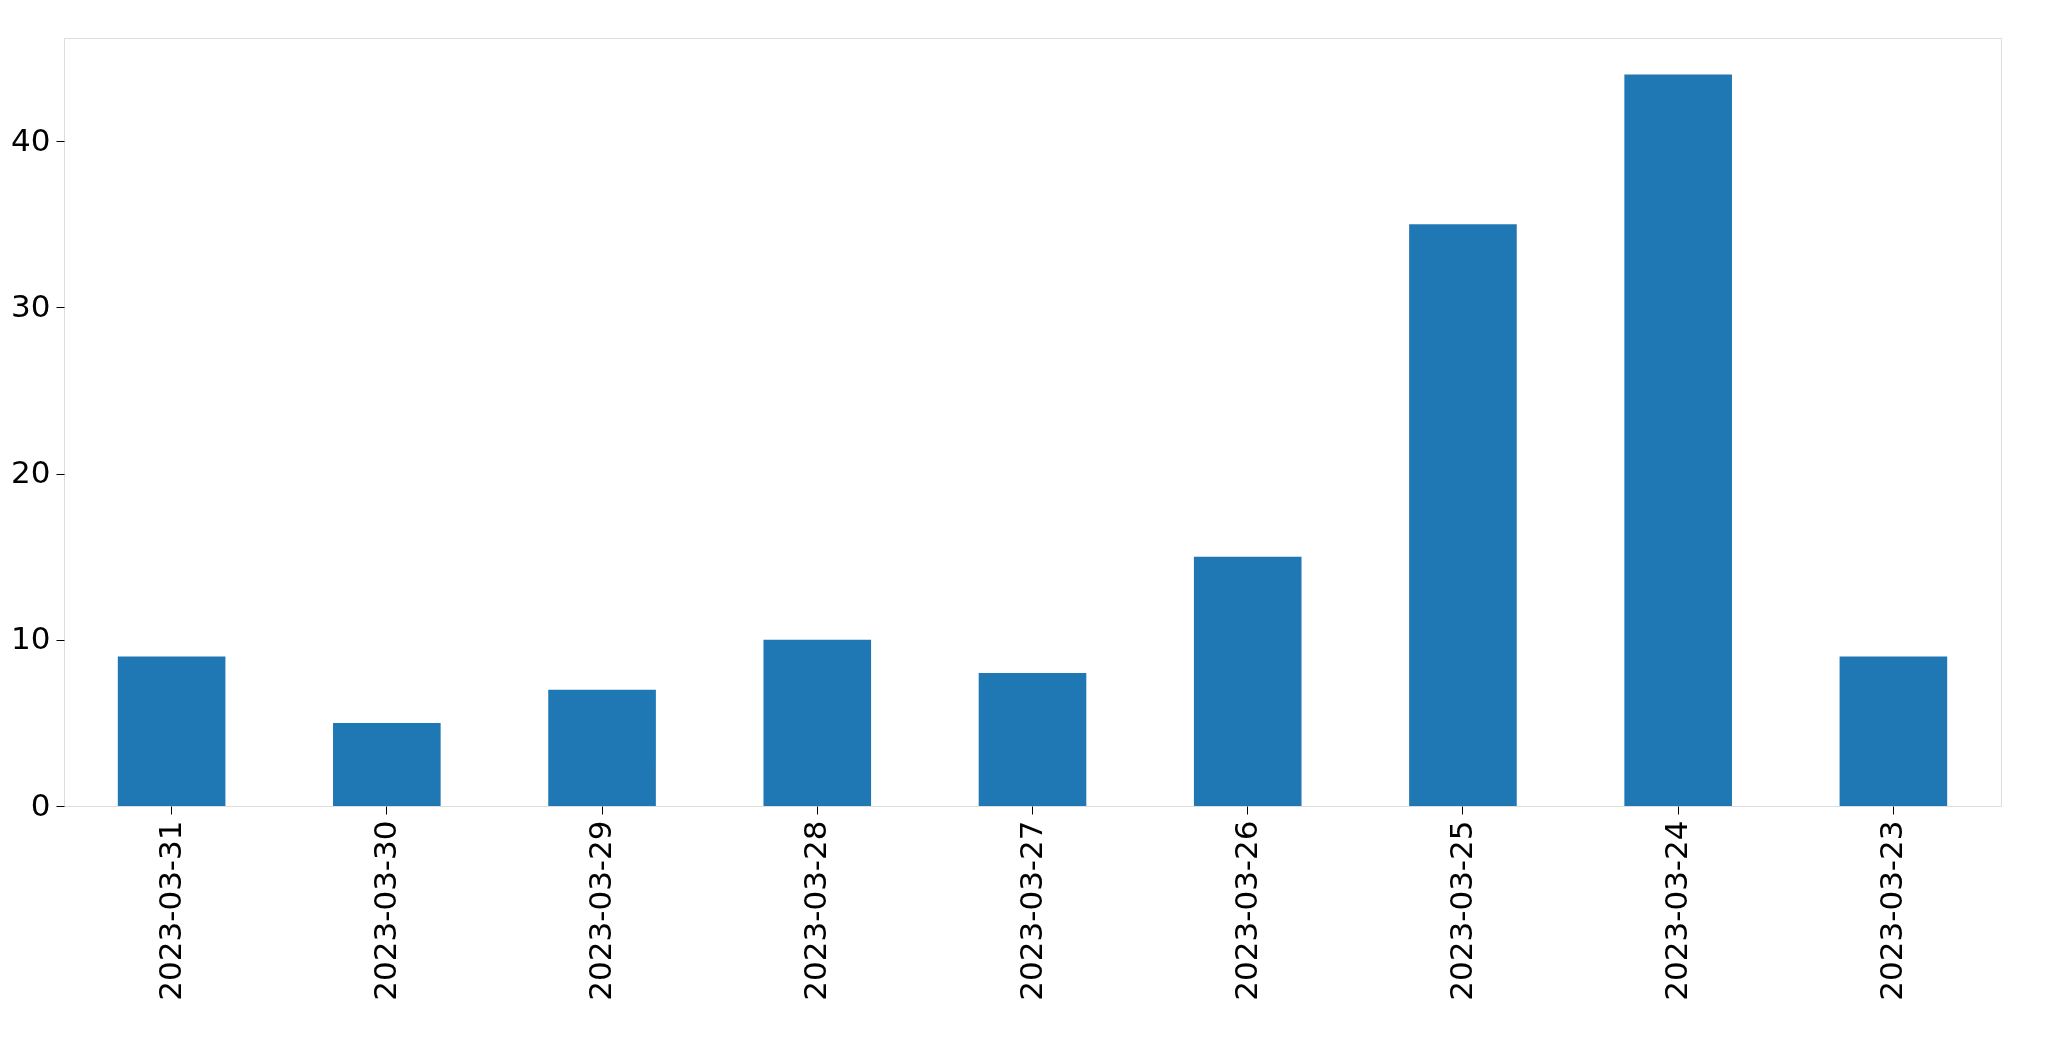 Image resolution: width=2071 pixels, height=1061 pixels. What do you see at coordinates (1245, 910) in the screenshot?
I see `x-tick-label: 2023-03-26` at bounding box center [1245, 910].